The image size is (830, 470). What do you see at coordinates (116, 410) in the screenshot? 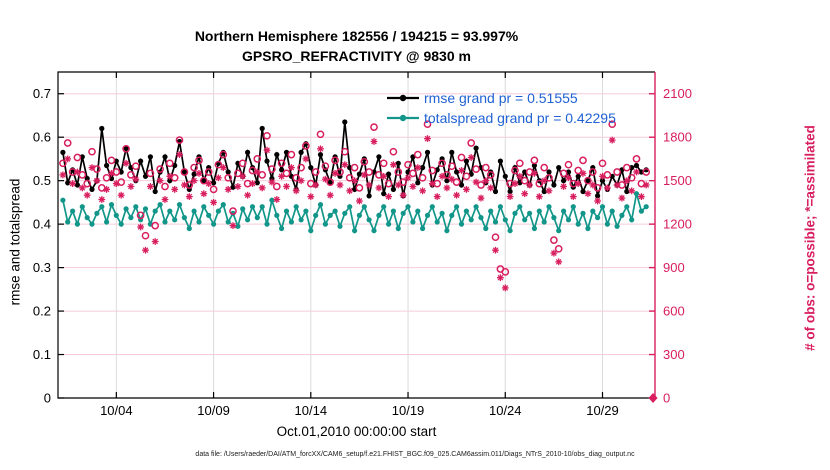
I see `svg-text: 10/04` at bounding box center [116, 410].